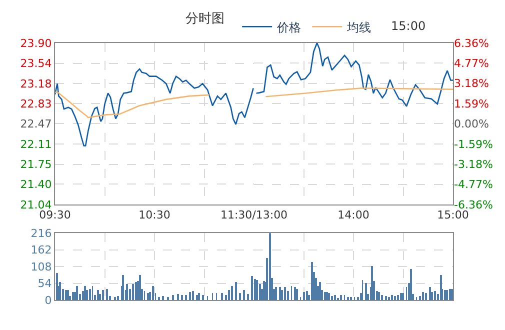 The width and height of the screenshot is (505, 330). Describe the element at coordinates (154, 215) in the screenshot. I see `x-tick-label: 10:30` at that location.